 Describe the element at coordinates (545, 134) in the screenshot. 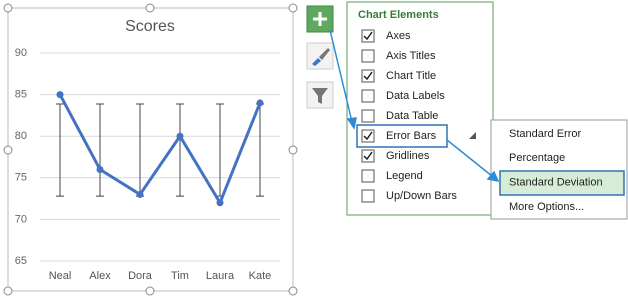

I see `menu-item: Standard Error` at that location.